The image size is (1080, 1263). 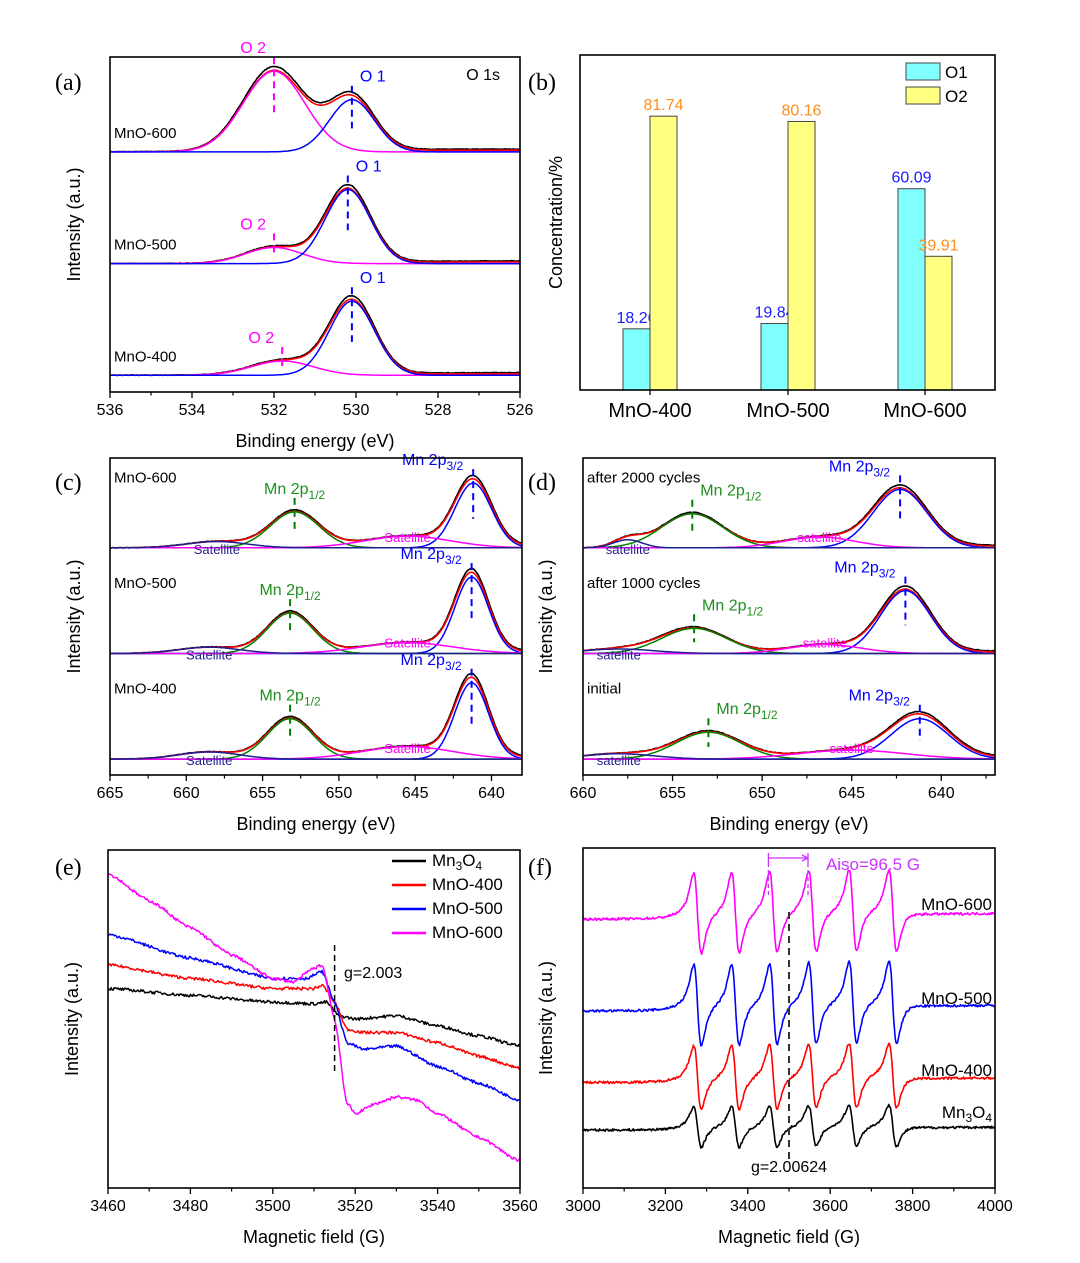 I want to click on series-mno-400: O 2 O 1 MnO-400, so click(x=315, y=323).